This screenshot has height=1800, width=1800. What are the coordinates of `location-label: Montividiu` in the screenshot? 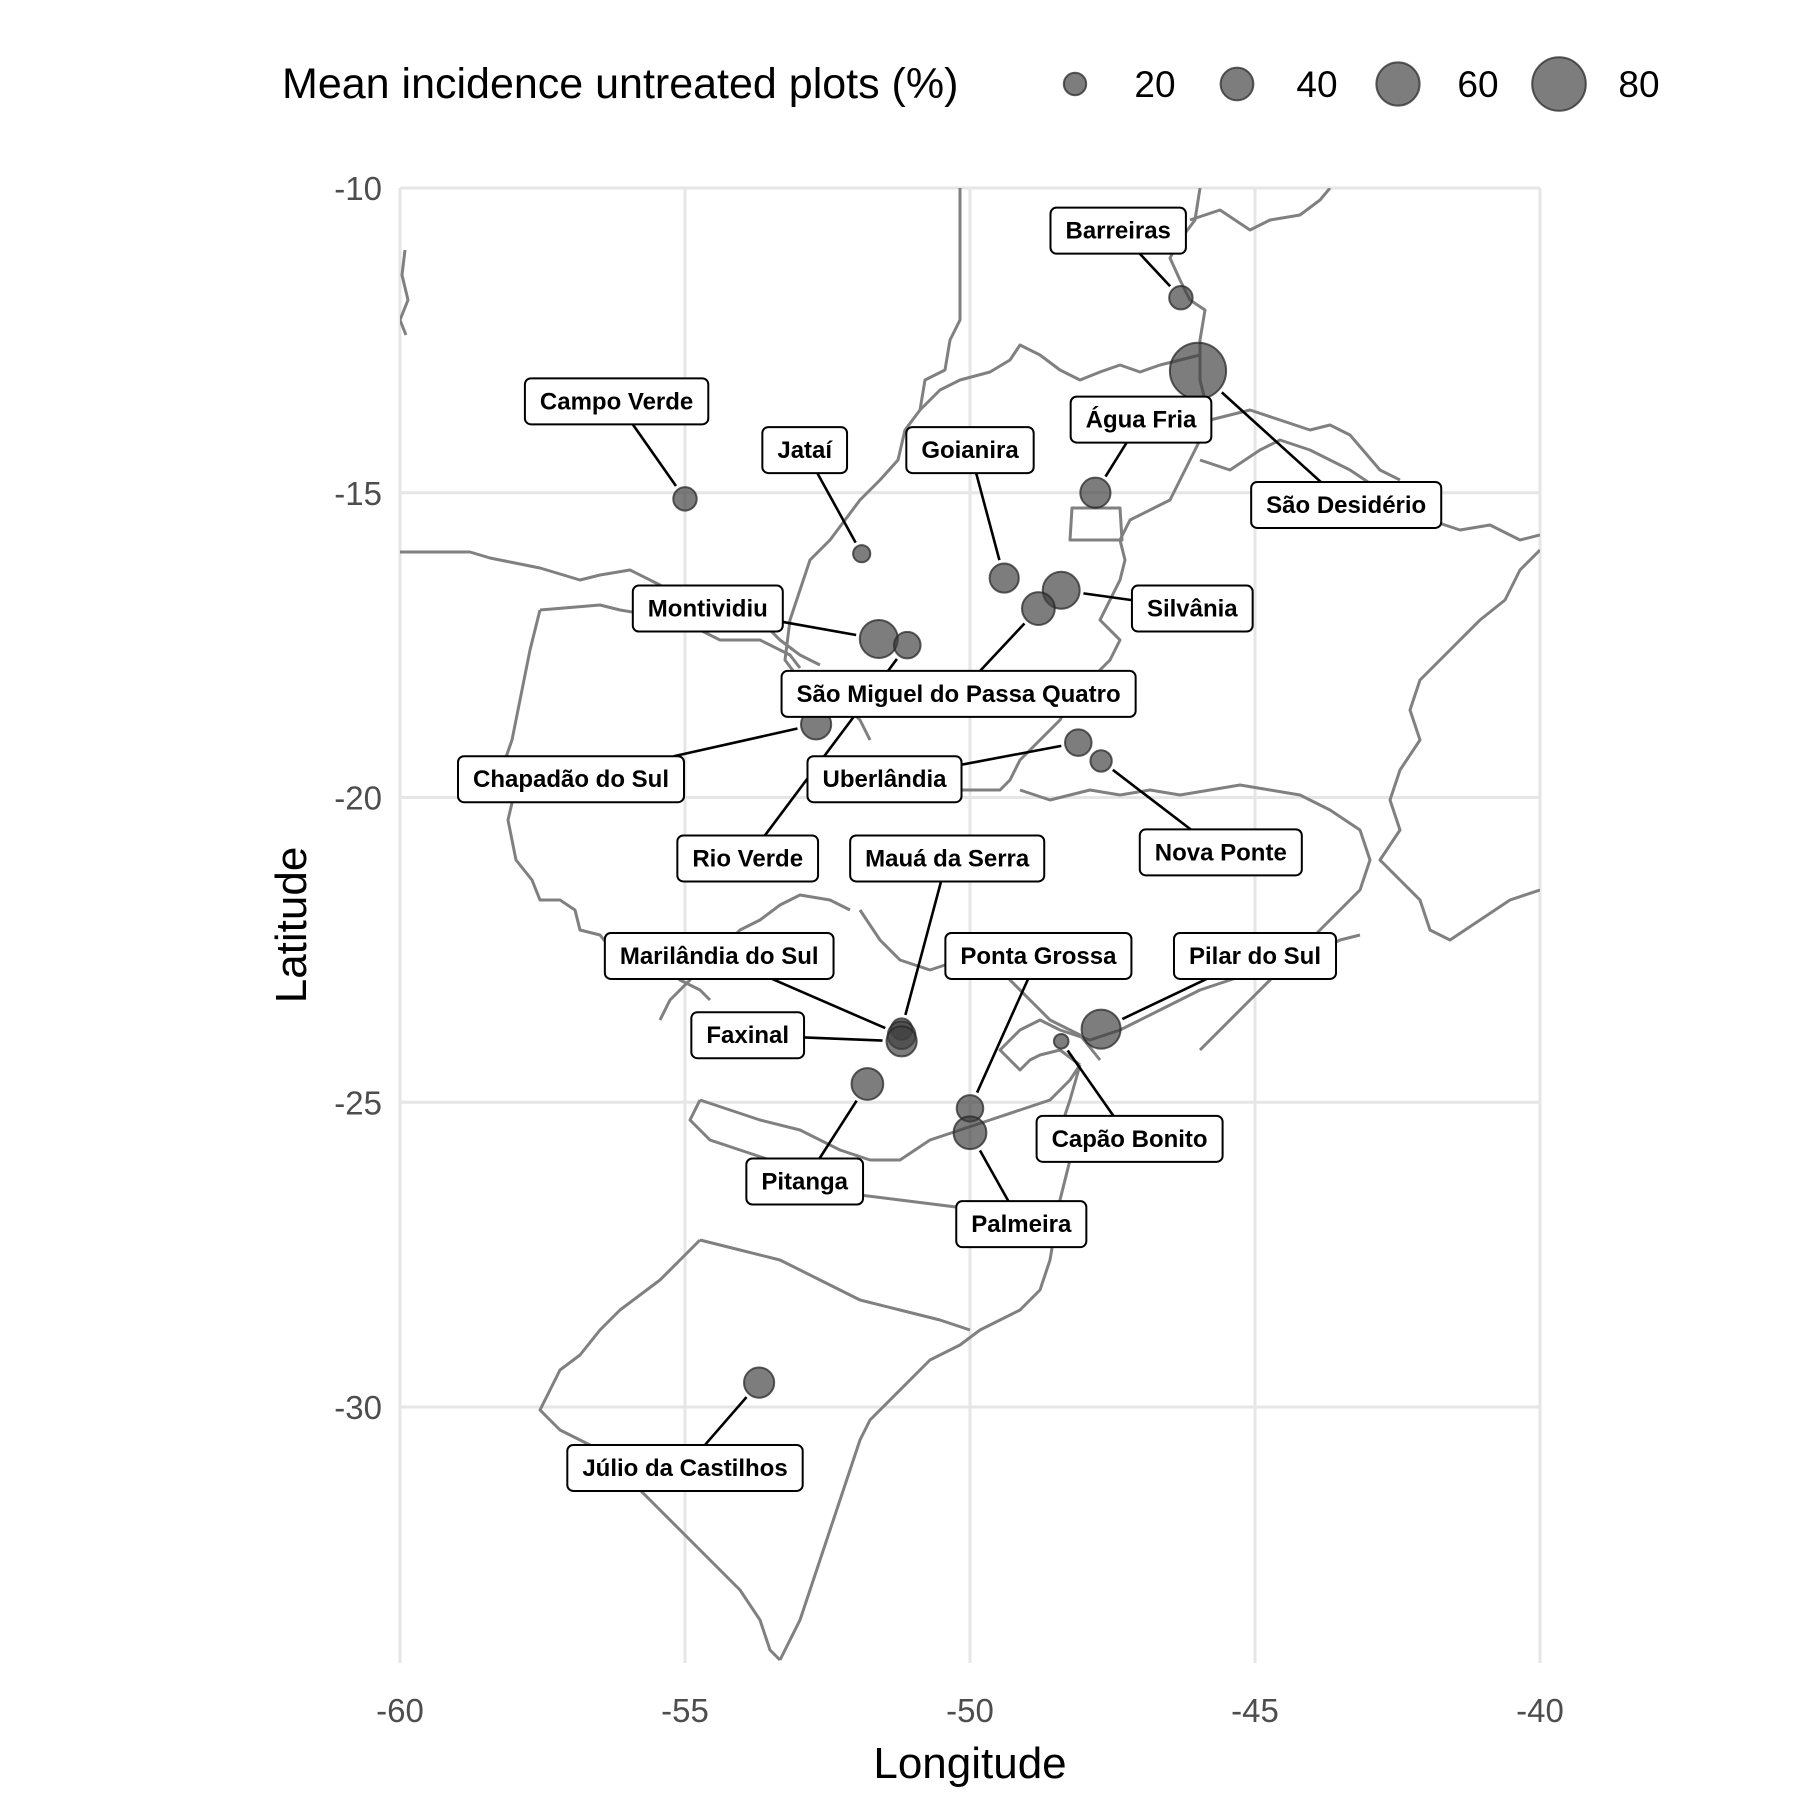 It's located at (744, 610).